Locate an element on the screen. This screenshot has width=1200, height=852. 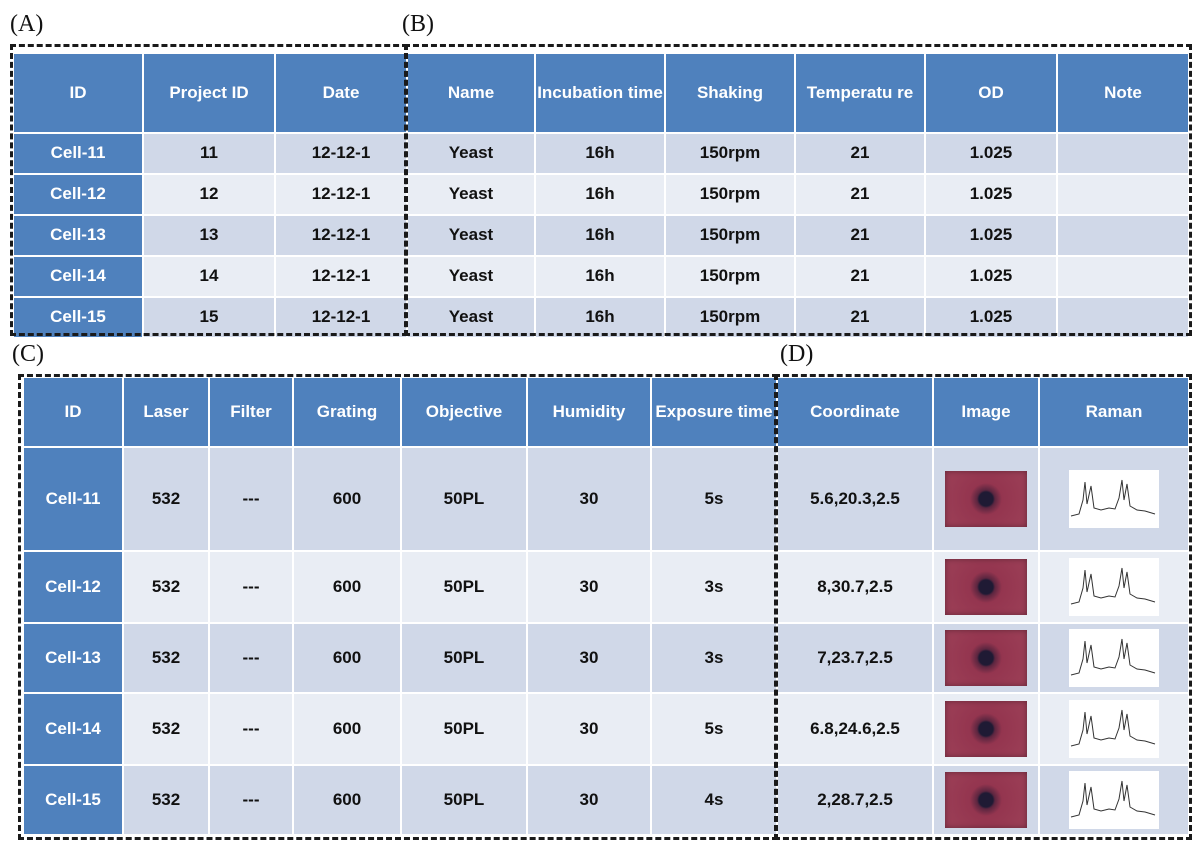
cell-exposure-time: 5s is located at coordinates (714, 729).